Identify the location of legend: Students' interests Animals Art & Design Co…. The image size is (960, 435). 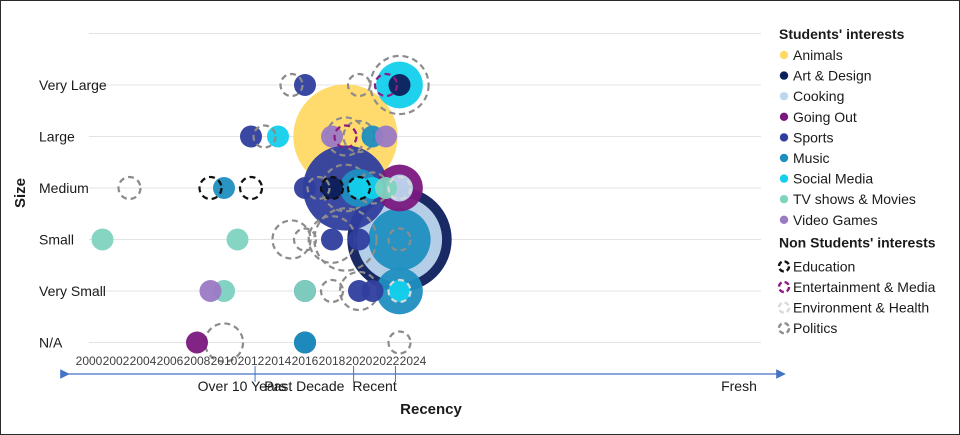
(856, 181).